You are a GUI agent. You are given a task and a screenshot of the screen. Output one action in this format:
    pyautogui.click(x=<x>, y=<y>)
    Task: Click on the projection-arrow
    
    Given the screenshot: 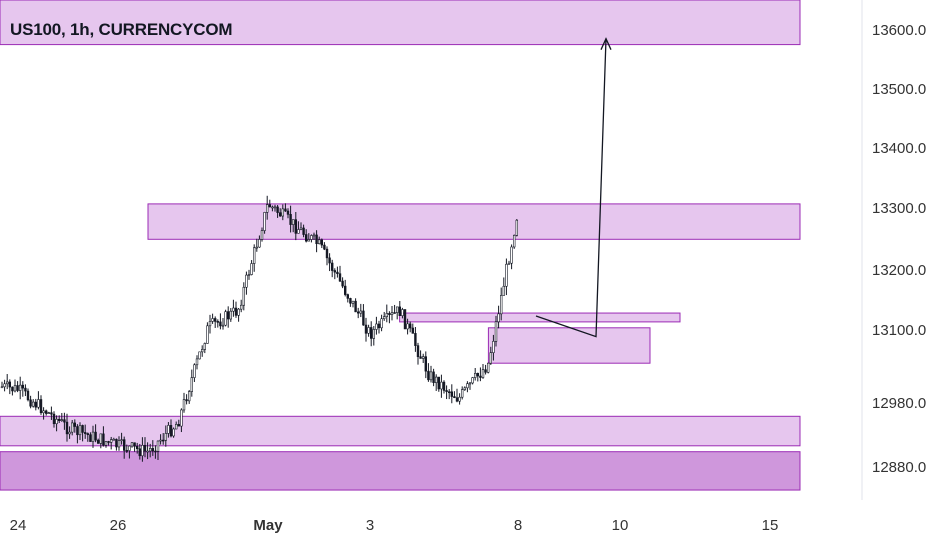 What is the action you would take?
    pyautogui.click(x=573, y=187)
    